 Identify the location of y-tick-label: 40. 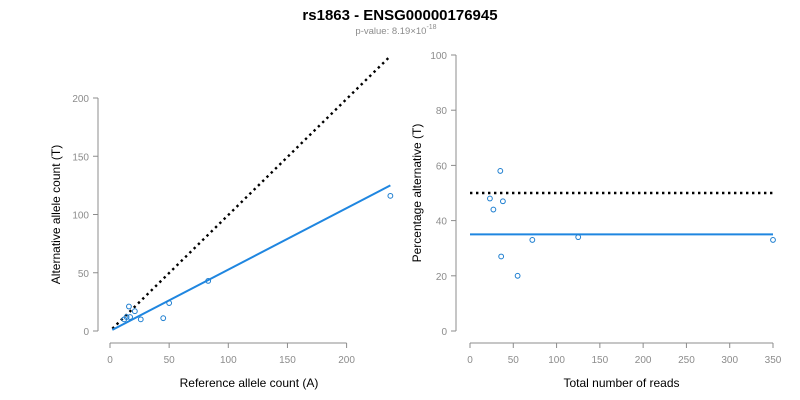
(442, 222).